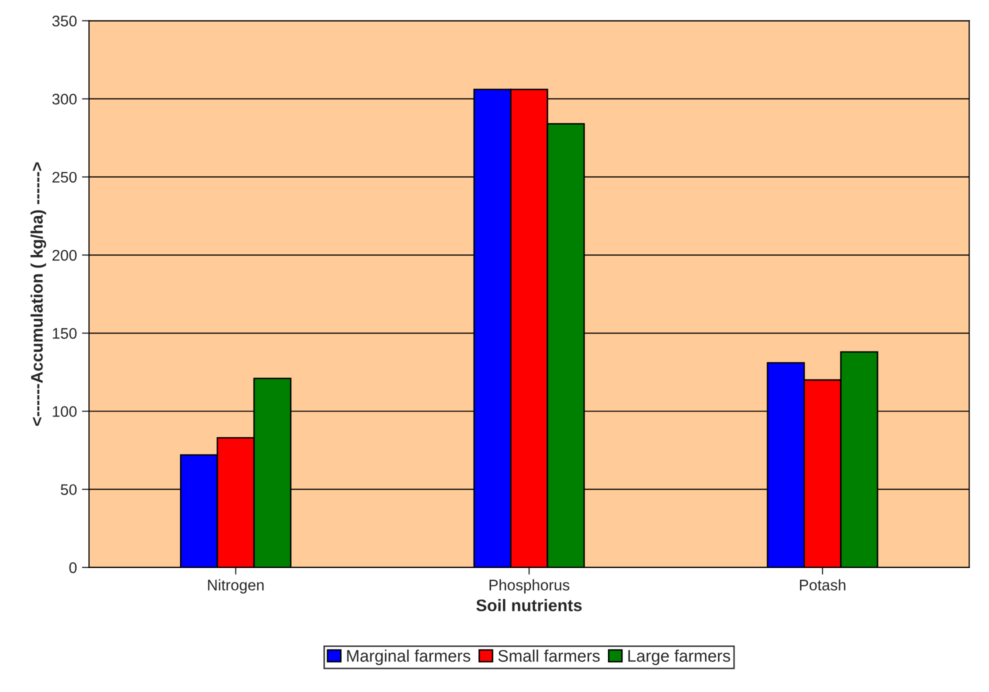 The height and width of the screenshot is (692, 989). Describe the element at coordinates (64, 255) in the screenshot. I see `y-tick-label: 200` at that location.